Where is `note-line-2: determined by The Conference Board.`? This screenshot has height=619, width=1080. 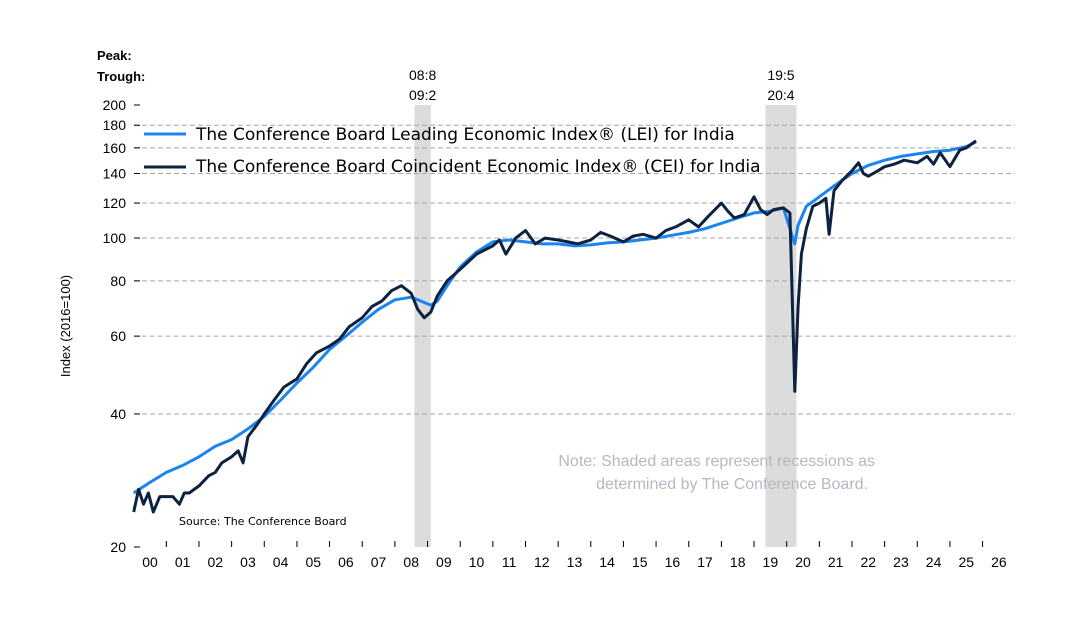 note-line-2: determined by The Conference Board. is located at coordinates (732, 484).